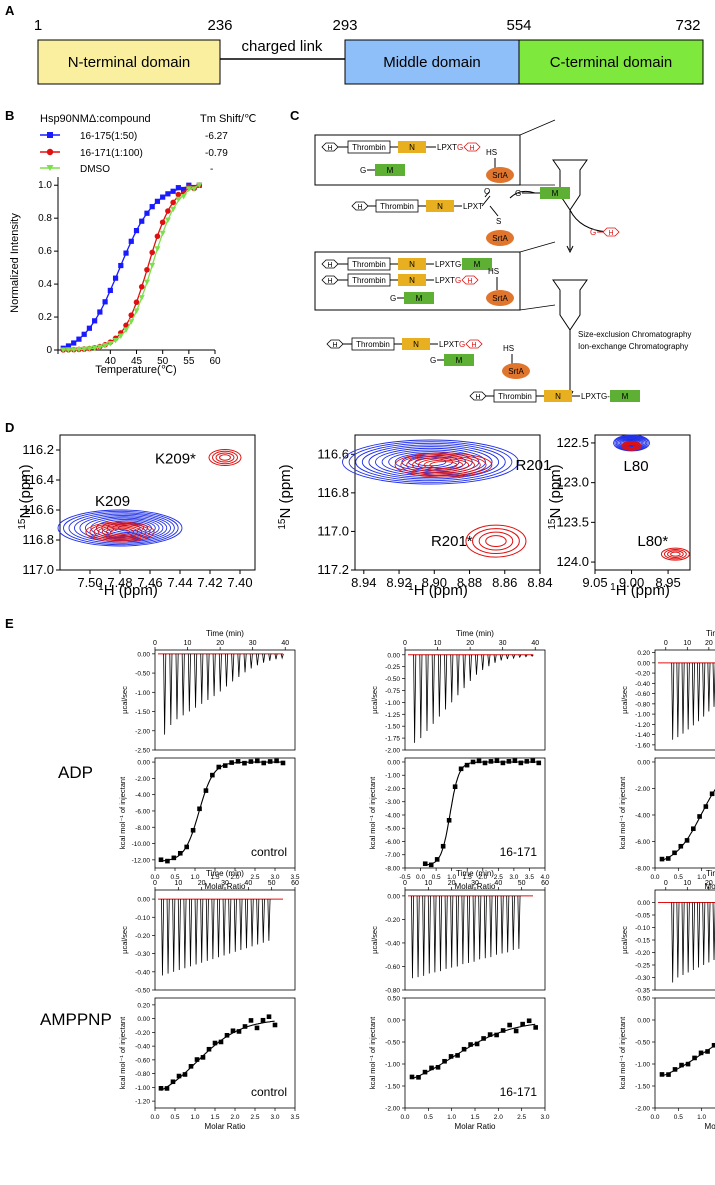 This screenshot has width=715, height=1185. Describe the element at coordinates (254, 877) in the screenshot. I see `fit-x-tick-label: 2.5` at that location.